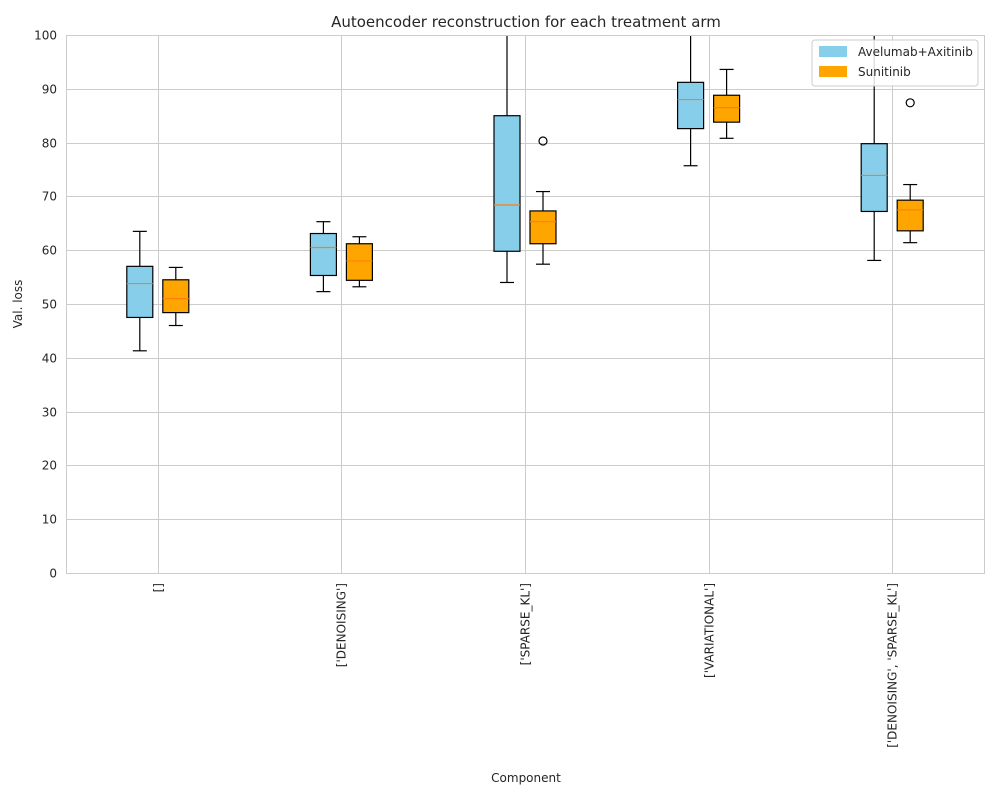 This screenshot has width=1000, height=800. What do you see at coordinates (710, 630) in the screenshot?
I see `x-tick-label: ['VARIATIONAL']` at bounding box center [710, 630].